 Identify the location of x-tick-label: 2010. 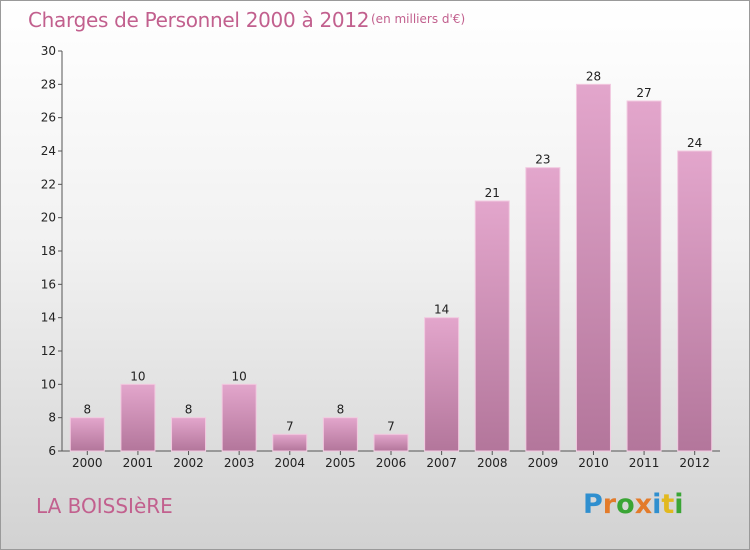
(593, 463).